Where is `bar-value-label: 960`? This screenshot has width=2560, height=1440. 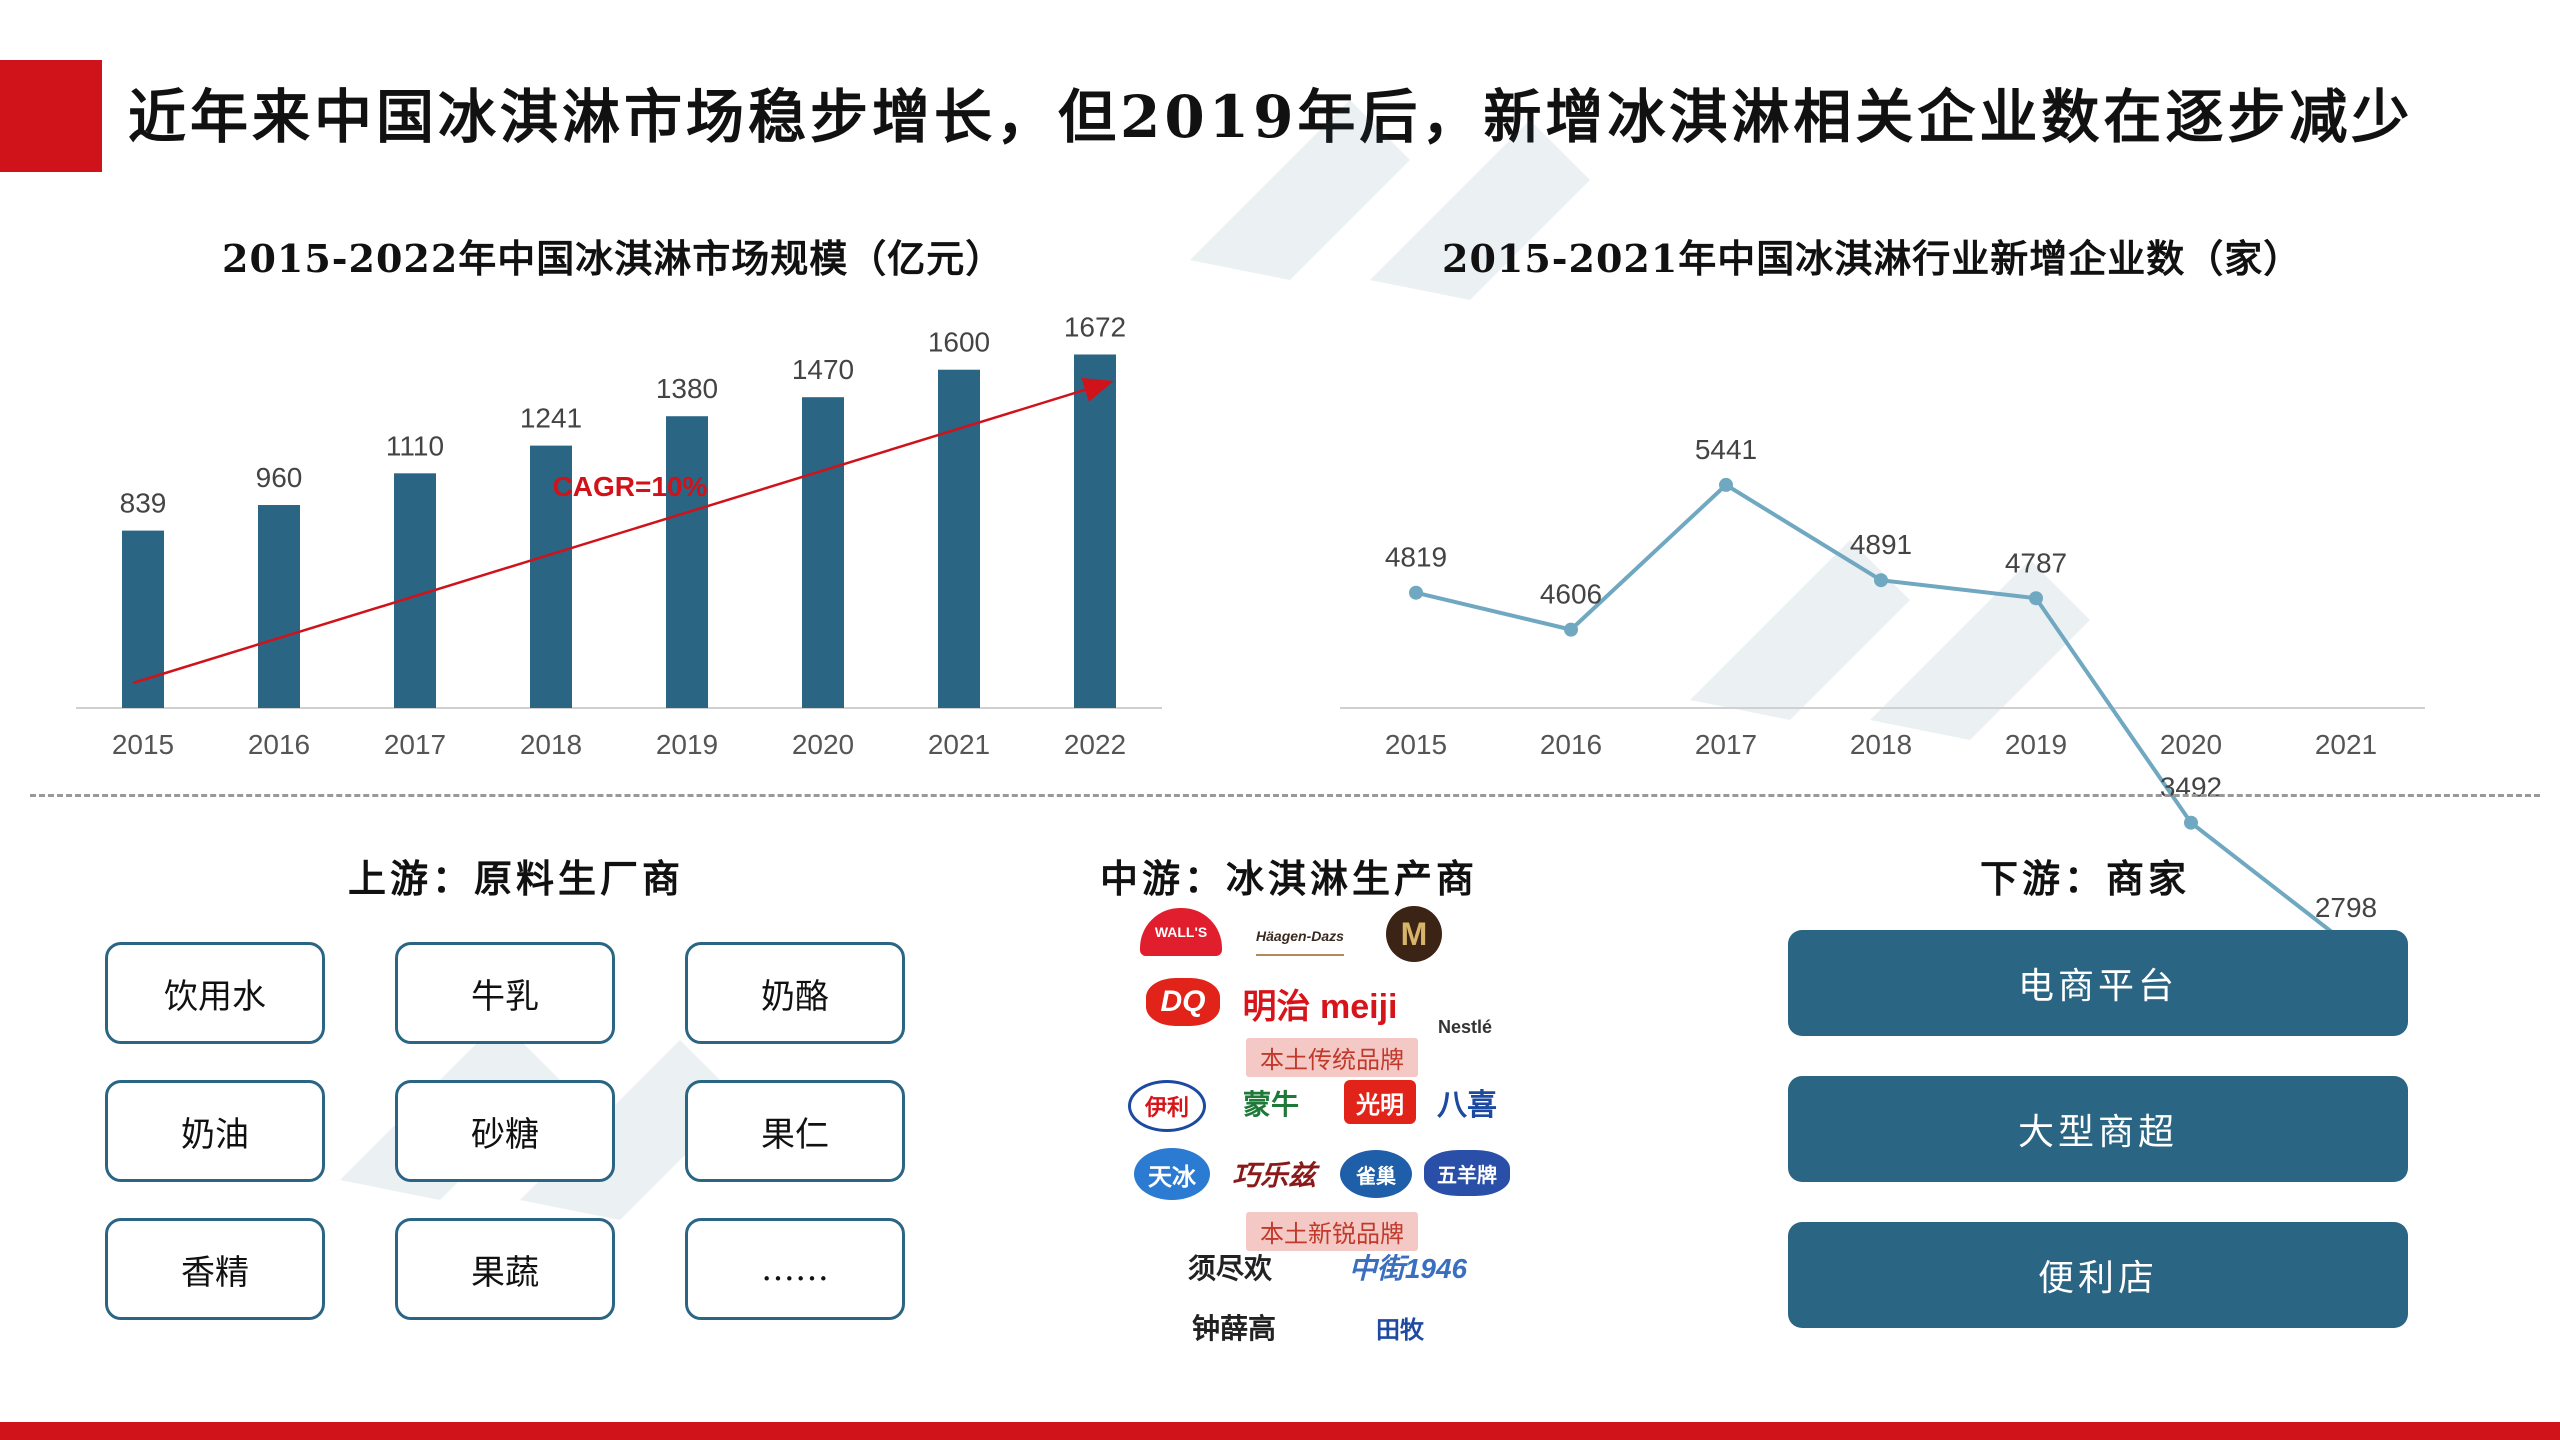 bar-value-label: 960 is located at coordinates (279, 477).